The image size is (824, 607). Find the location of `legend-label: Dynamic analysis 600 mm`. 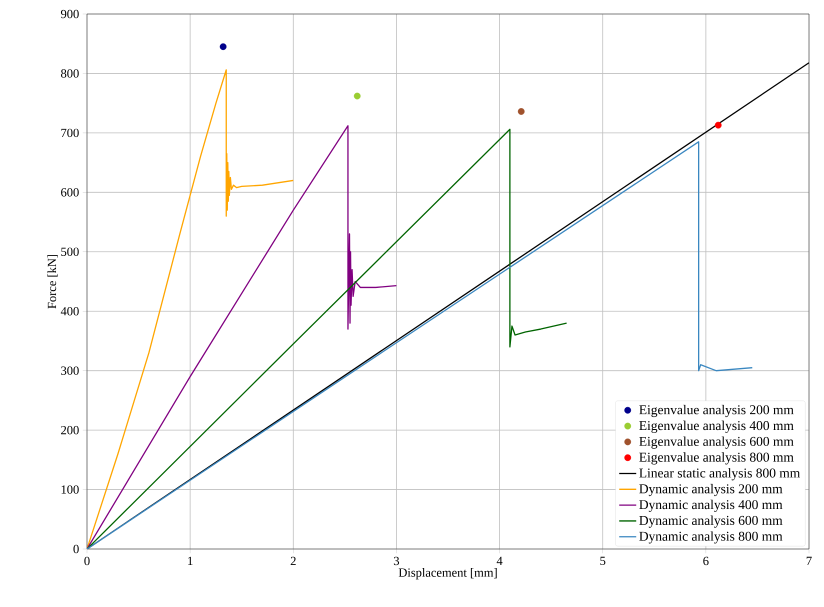

legend-label: Dynamic analysis 600 mm is located at coordinates (710, 522).